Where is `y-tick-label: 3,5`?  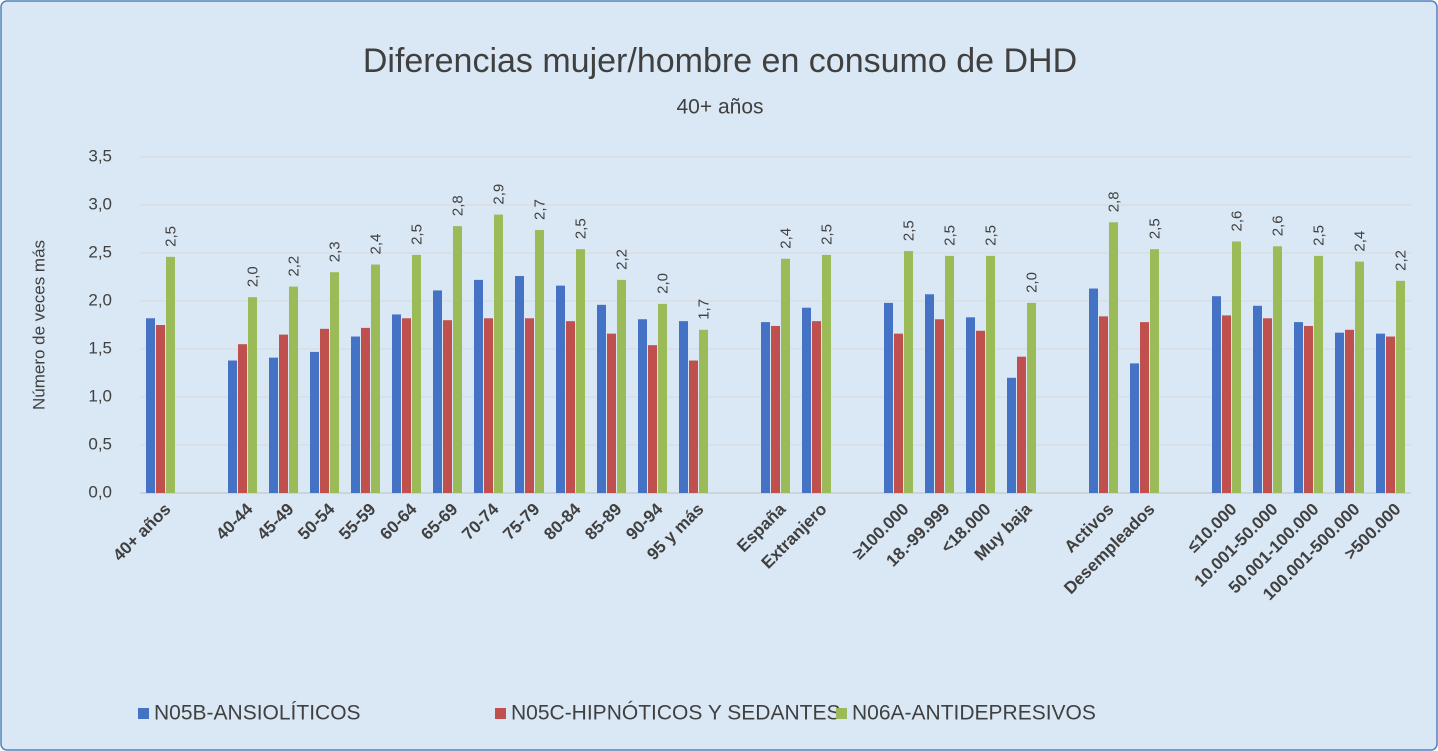 y-tick-label: 3,5 is located at coordinates (100, 155).